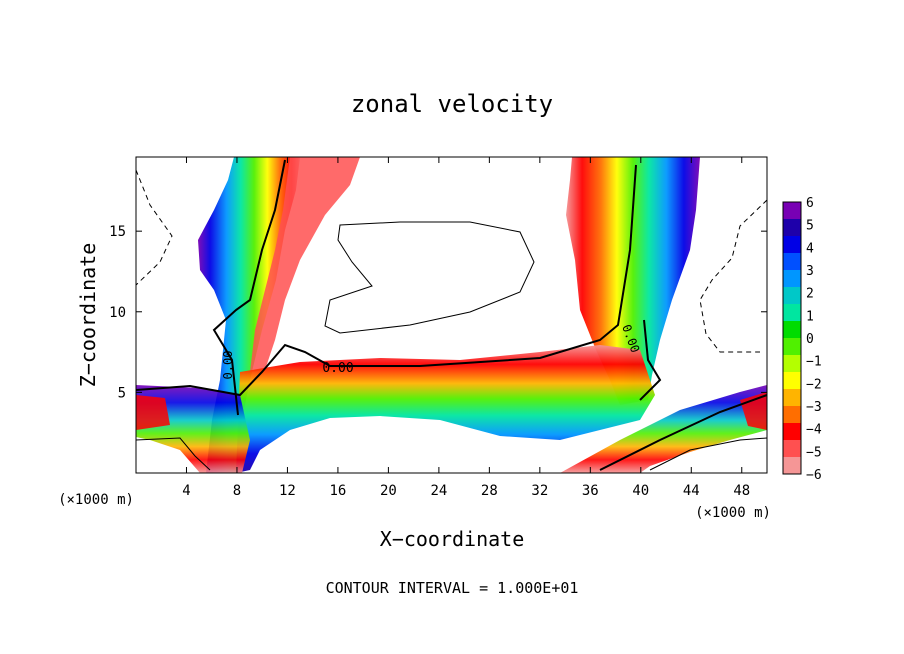  What do you see at coordinates (96, 500) in the screenshot?
I see `x-unit-left: (×1000 m)` at bounding box center [96, 500].